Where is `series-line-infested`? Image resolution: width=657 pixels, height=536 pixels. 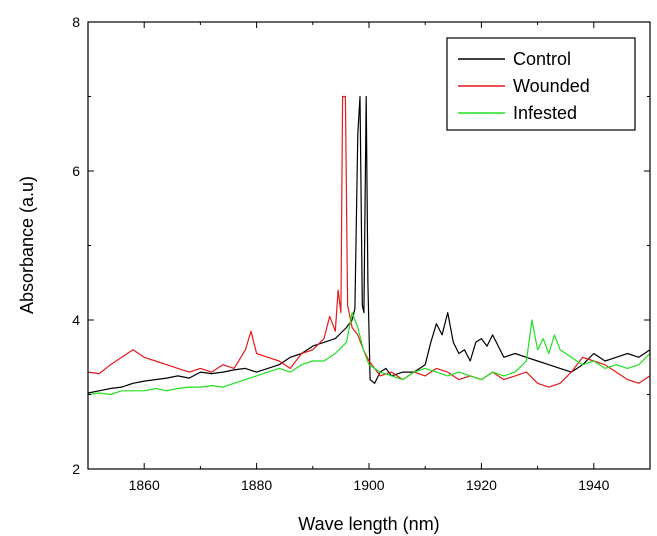
series-line-infested is located at coordinates (369, 354).